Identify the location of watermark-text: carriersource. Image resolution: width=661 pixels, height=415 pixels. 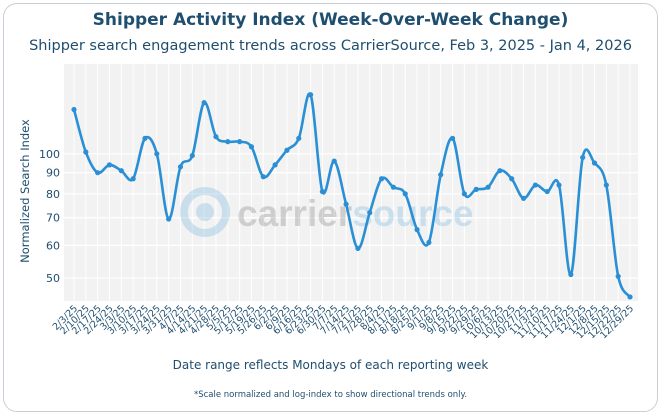
(355, 213).